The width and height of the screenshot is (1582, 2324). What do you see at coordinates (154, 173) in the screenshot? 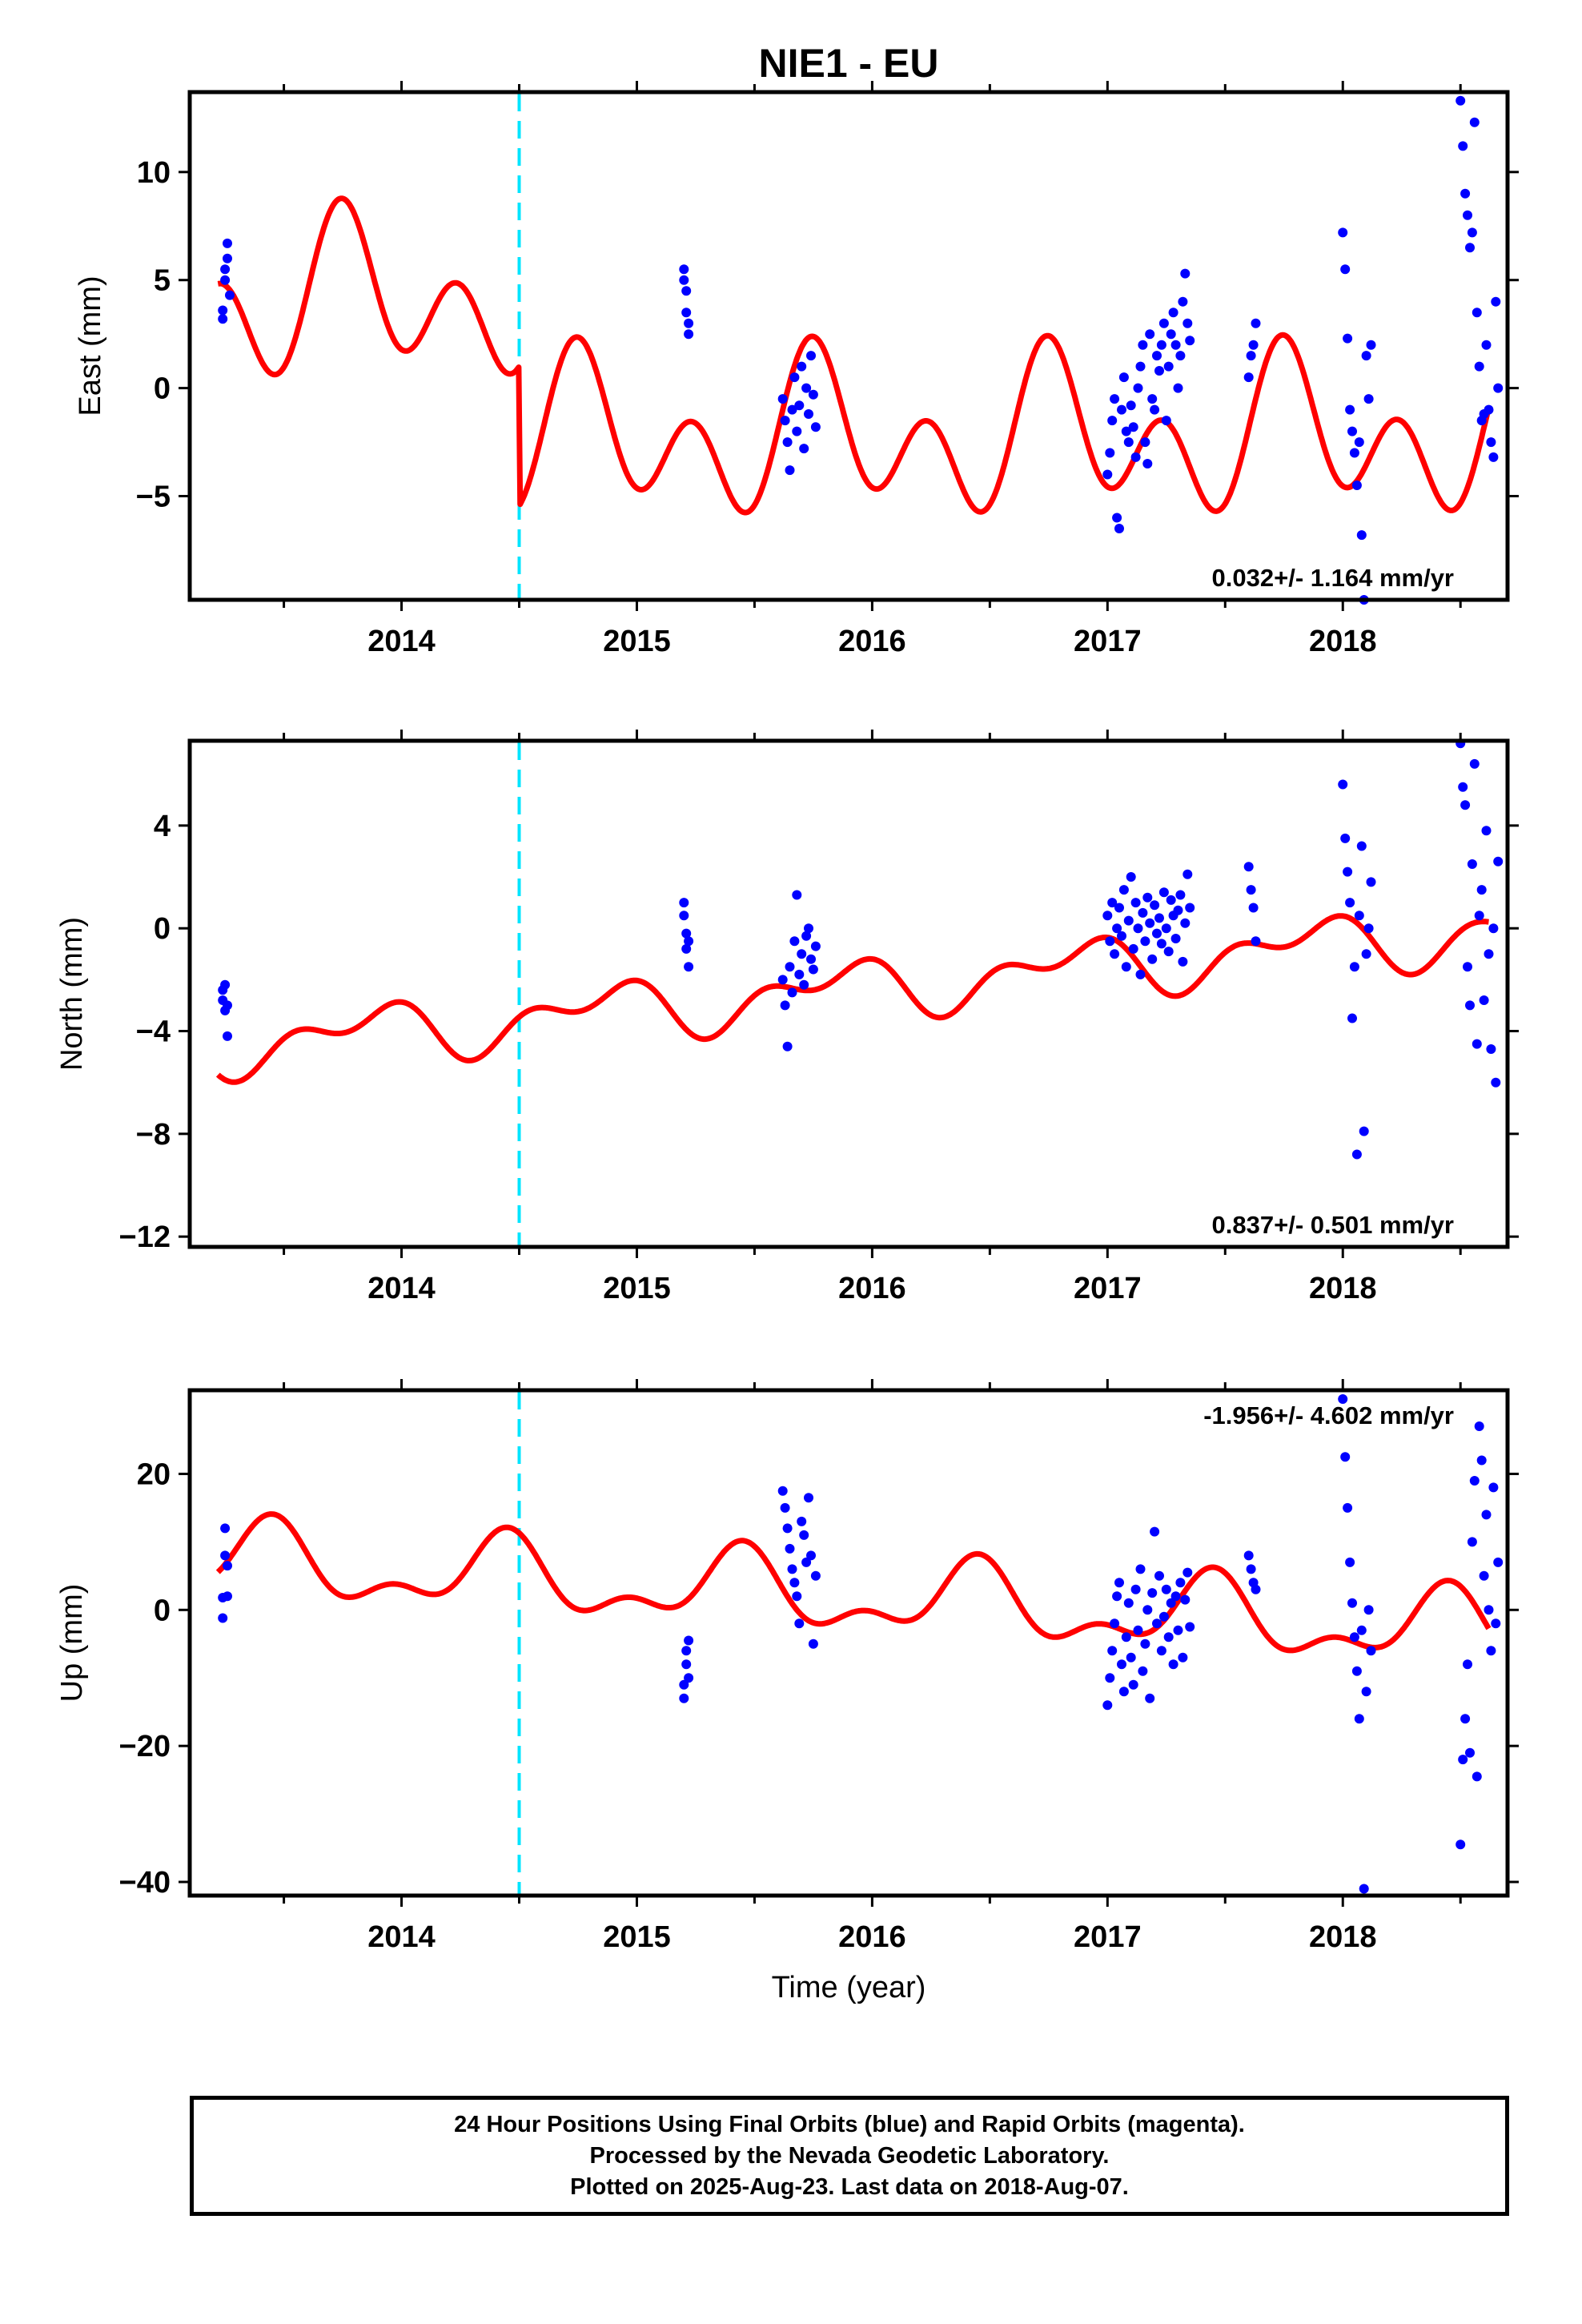
I see `east-y-tick-label: 10` at bounding box center [154, 173].